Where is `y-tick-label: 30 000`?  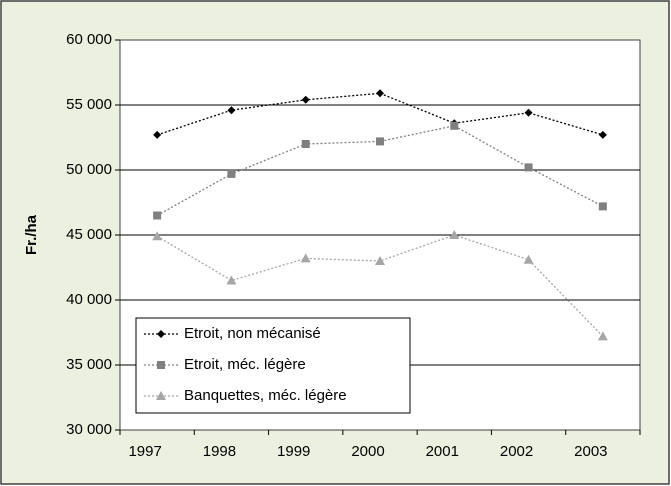 y-tick-label: 30 000 is located at coordinates (89, 429).